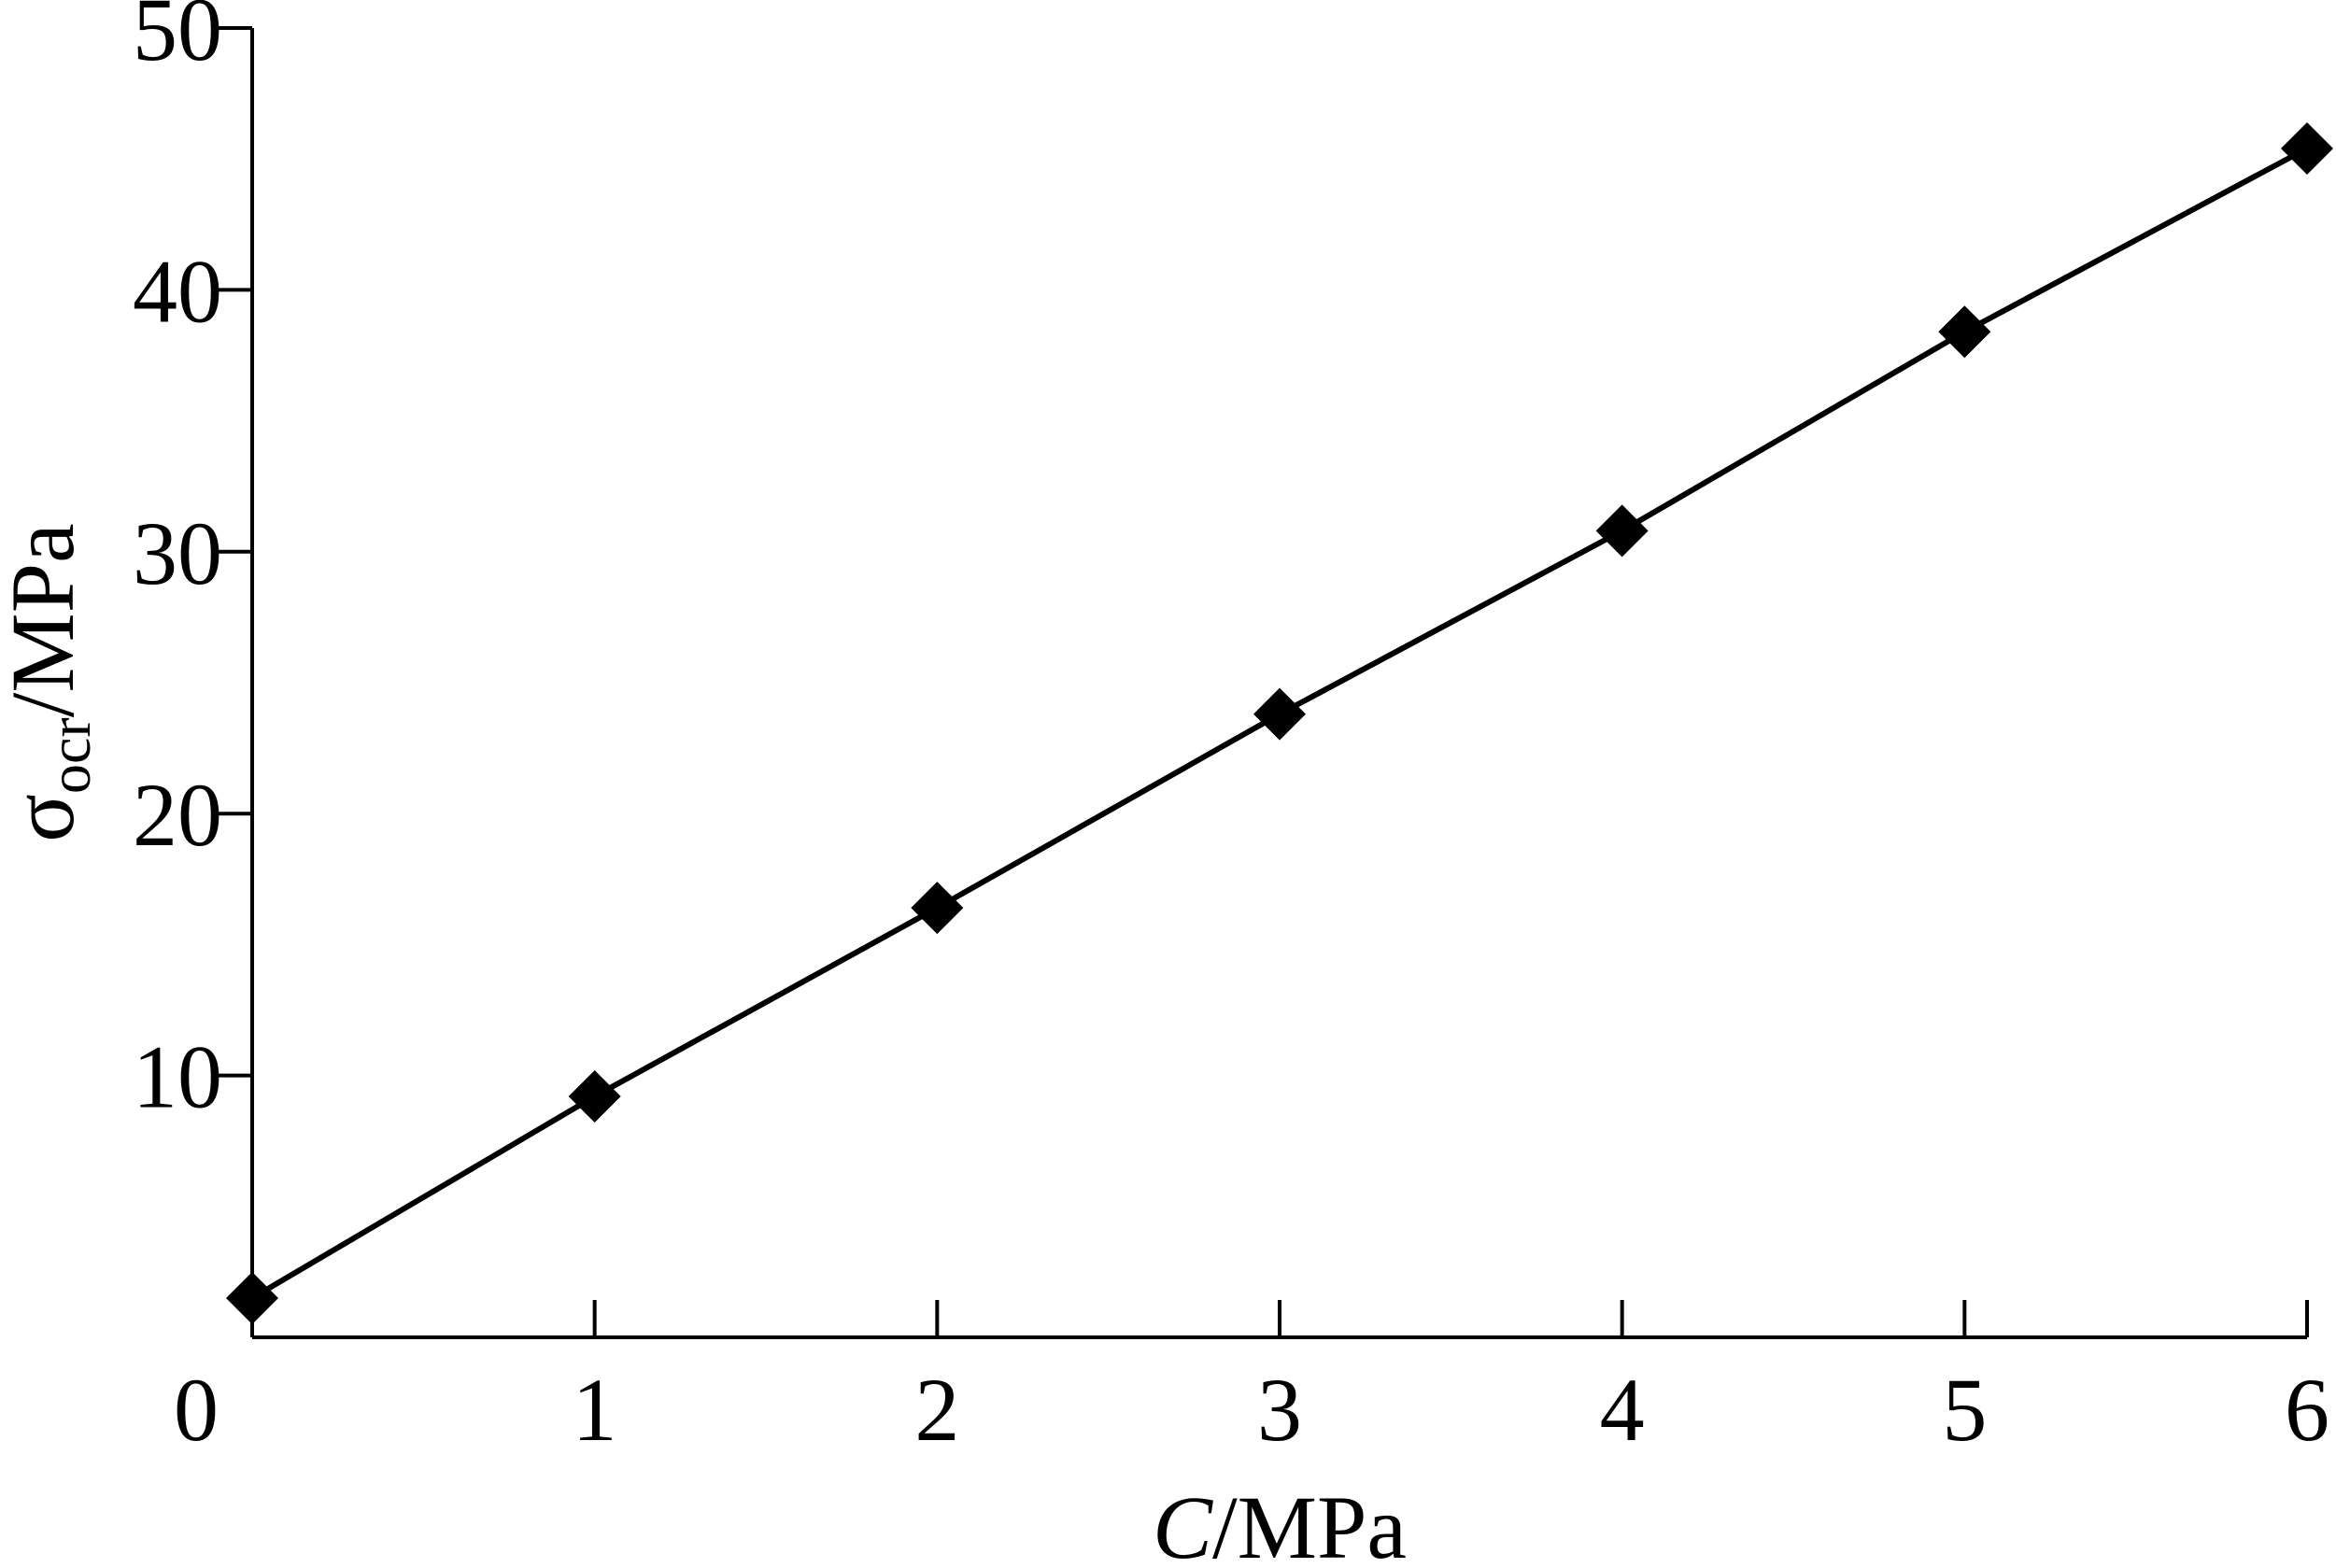  What do you see at coordinates (177, 815) in the screenshot?
I see `y-tick-label-1: 20` at bounding box center [177, 815].